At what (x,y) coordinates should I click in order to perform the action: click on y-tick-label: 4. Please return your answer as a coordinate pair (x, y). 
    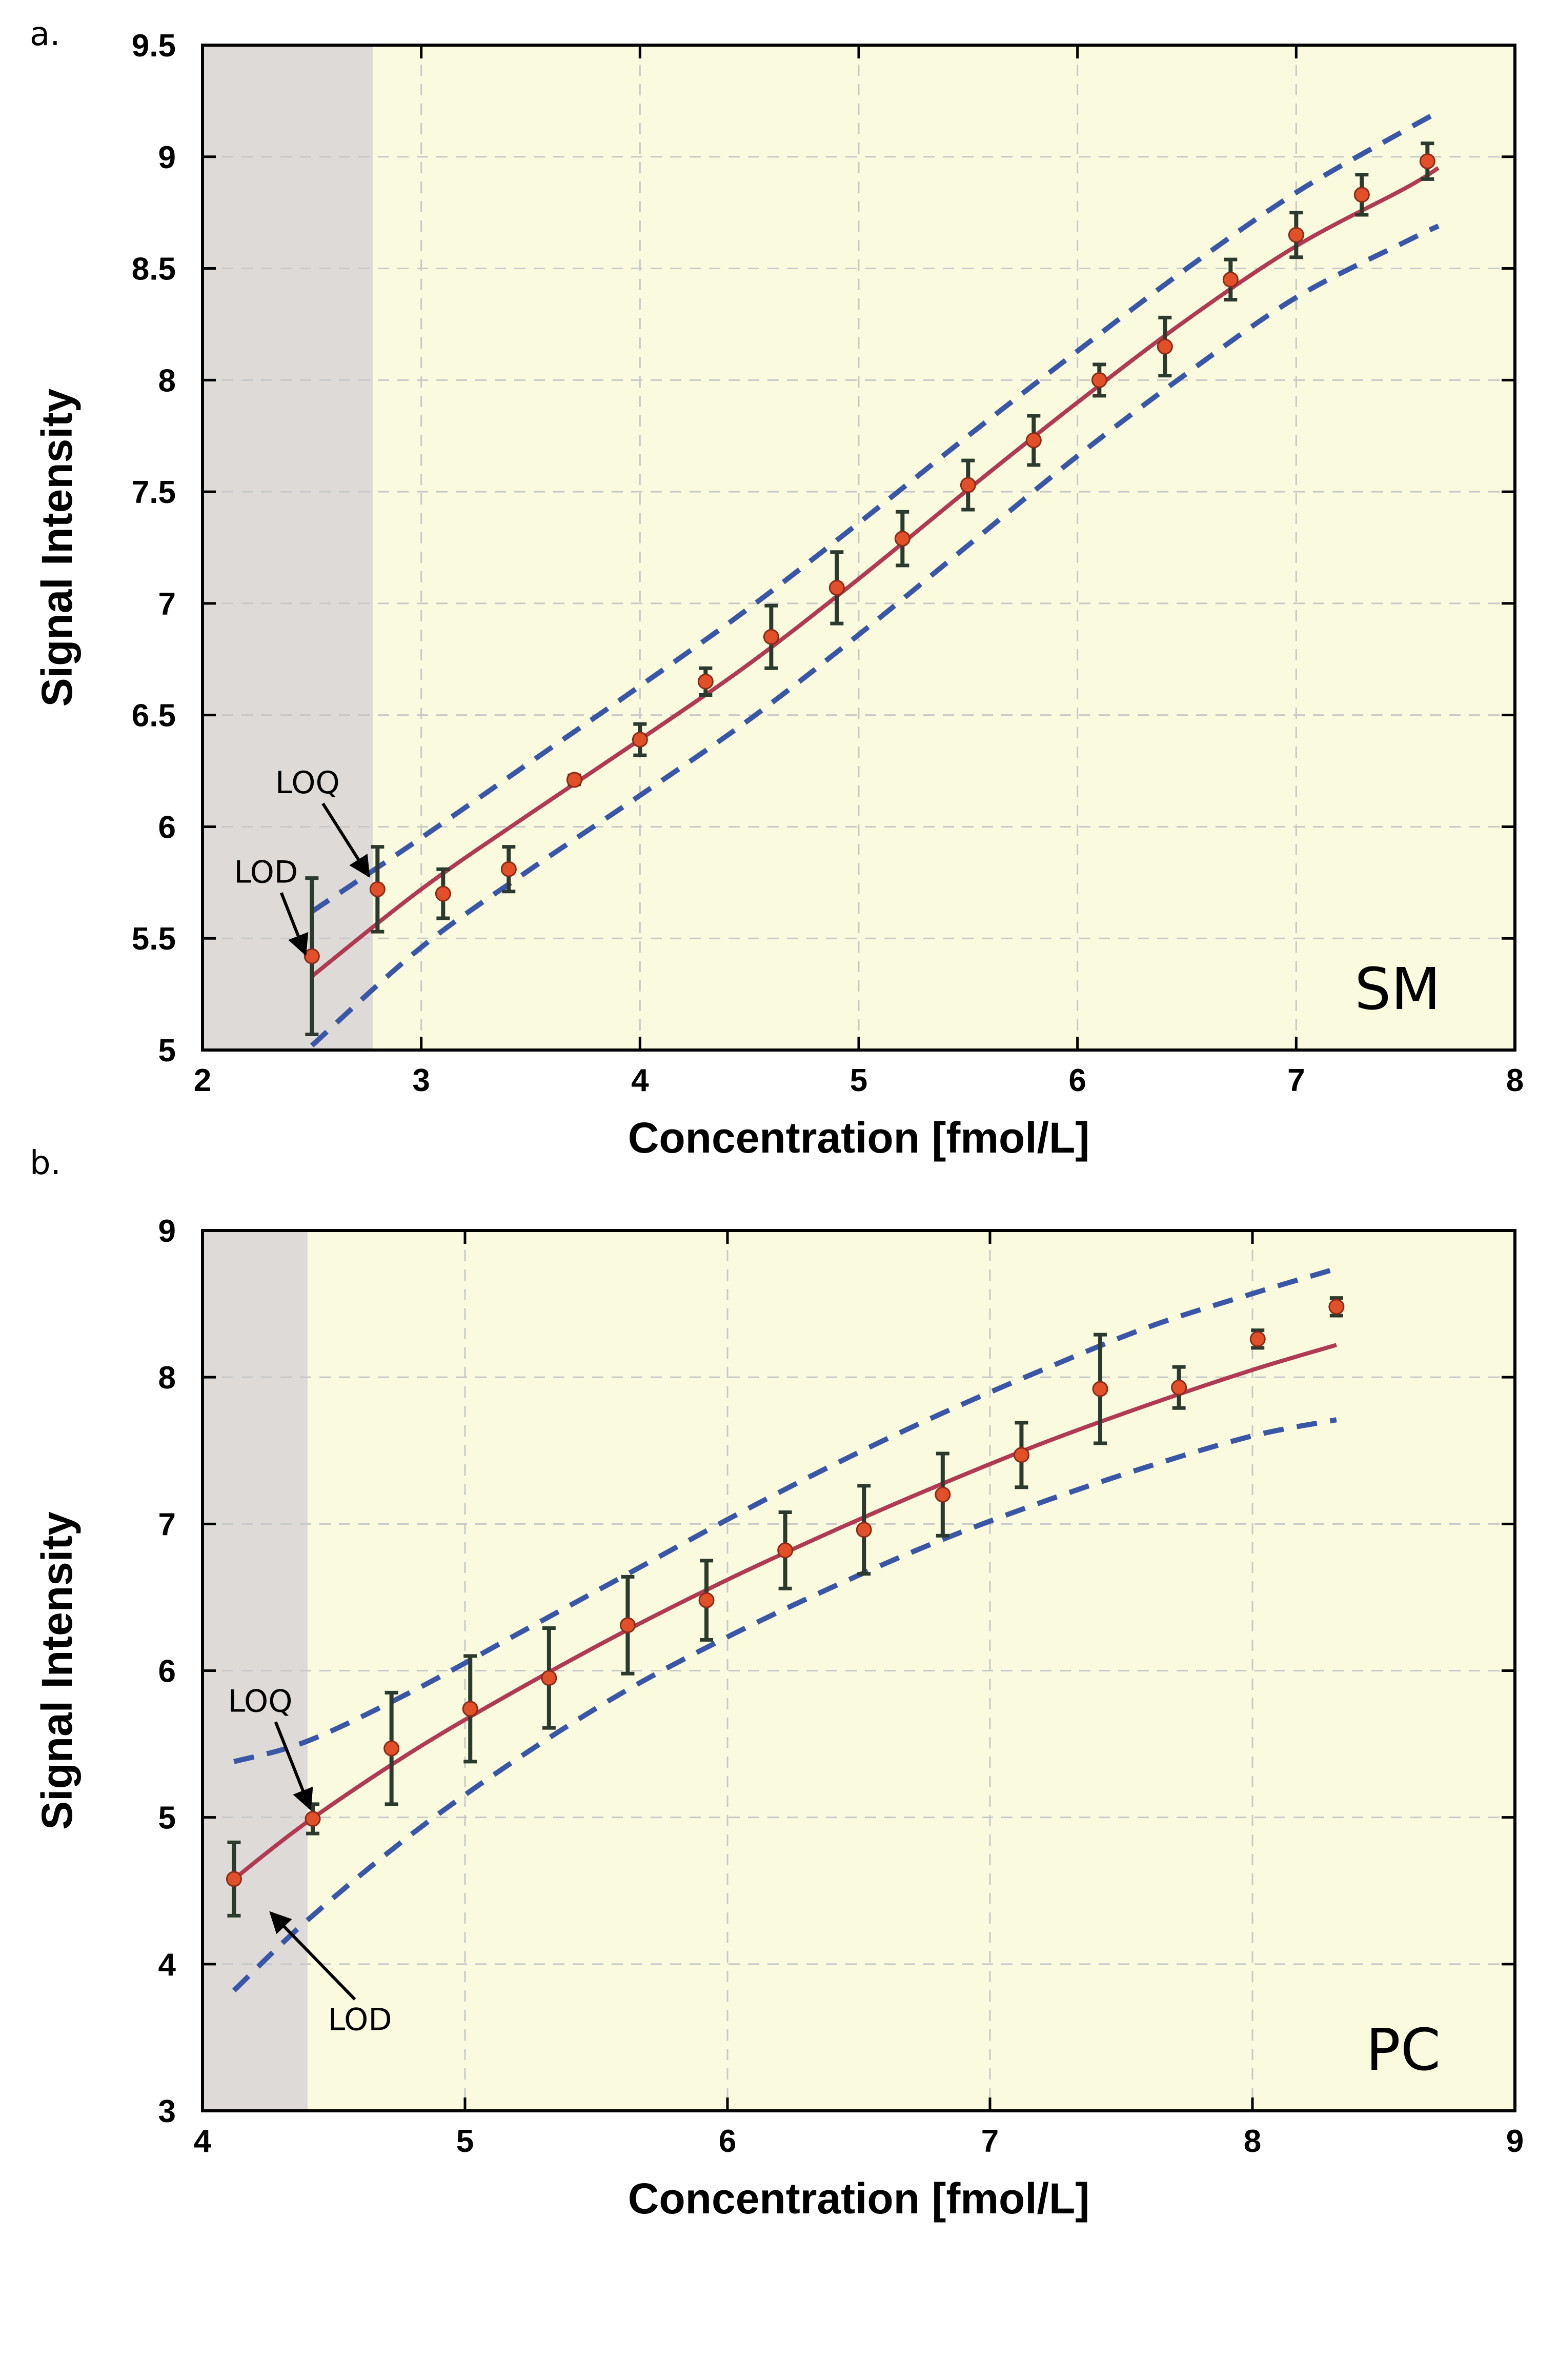
    Looking at the image, I should click on (167, 1965).